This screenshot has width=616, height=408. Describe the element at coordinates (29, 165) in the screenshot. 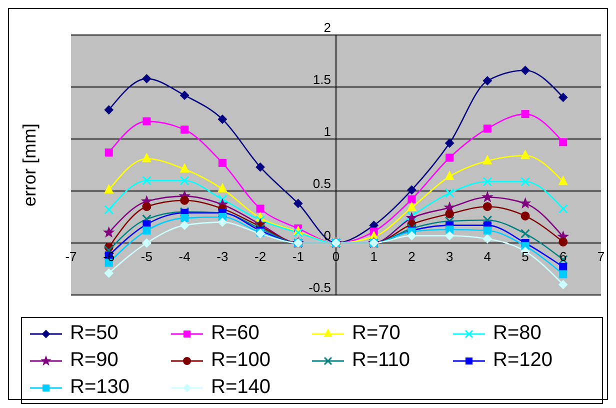

I see `y-axis-title: error [mm]` at that location.